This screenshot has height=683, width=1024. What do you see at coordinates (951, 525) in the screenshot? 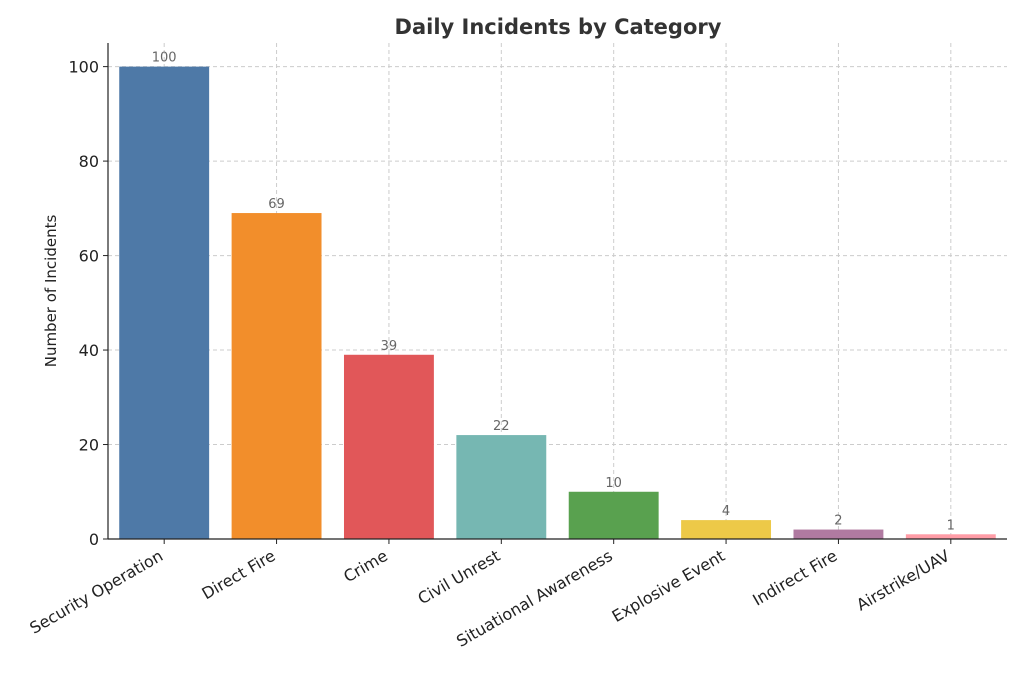
I see `data-label: 1` at bounding box center [951, 525].